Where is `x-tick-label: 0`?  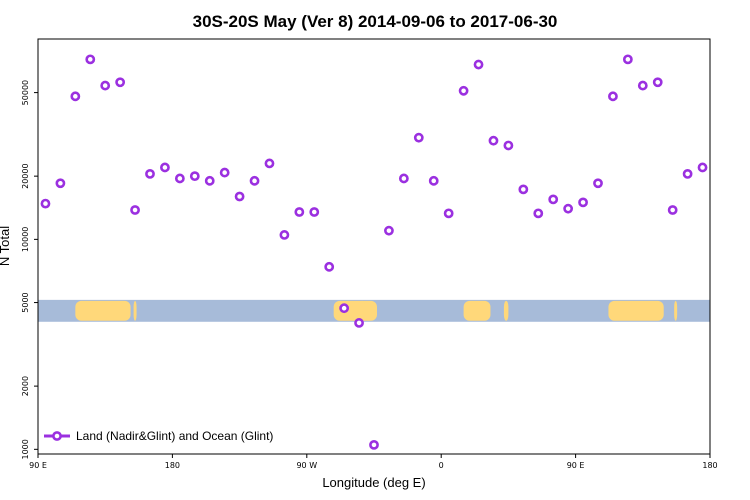 x-tick-label: 0 is located at coordinates (441, 465).